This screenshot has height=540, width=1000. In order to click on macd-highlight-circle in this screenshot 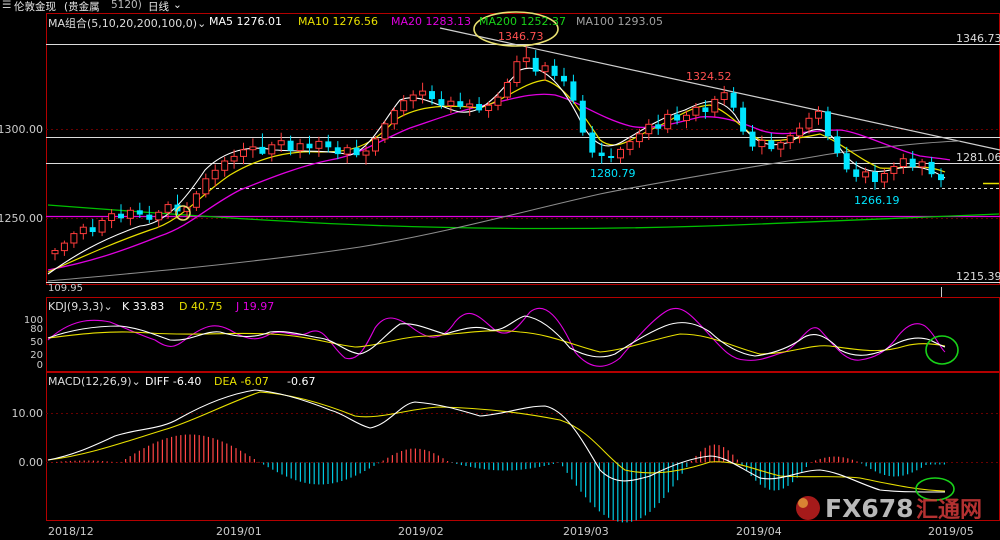, I will do `click(935, 489)`.